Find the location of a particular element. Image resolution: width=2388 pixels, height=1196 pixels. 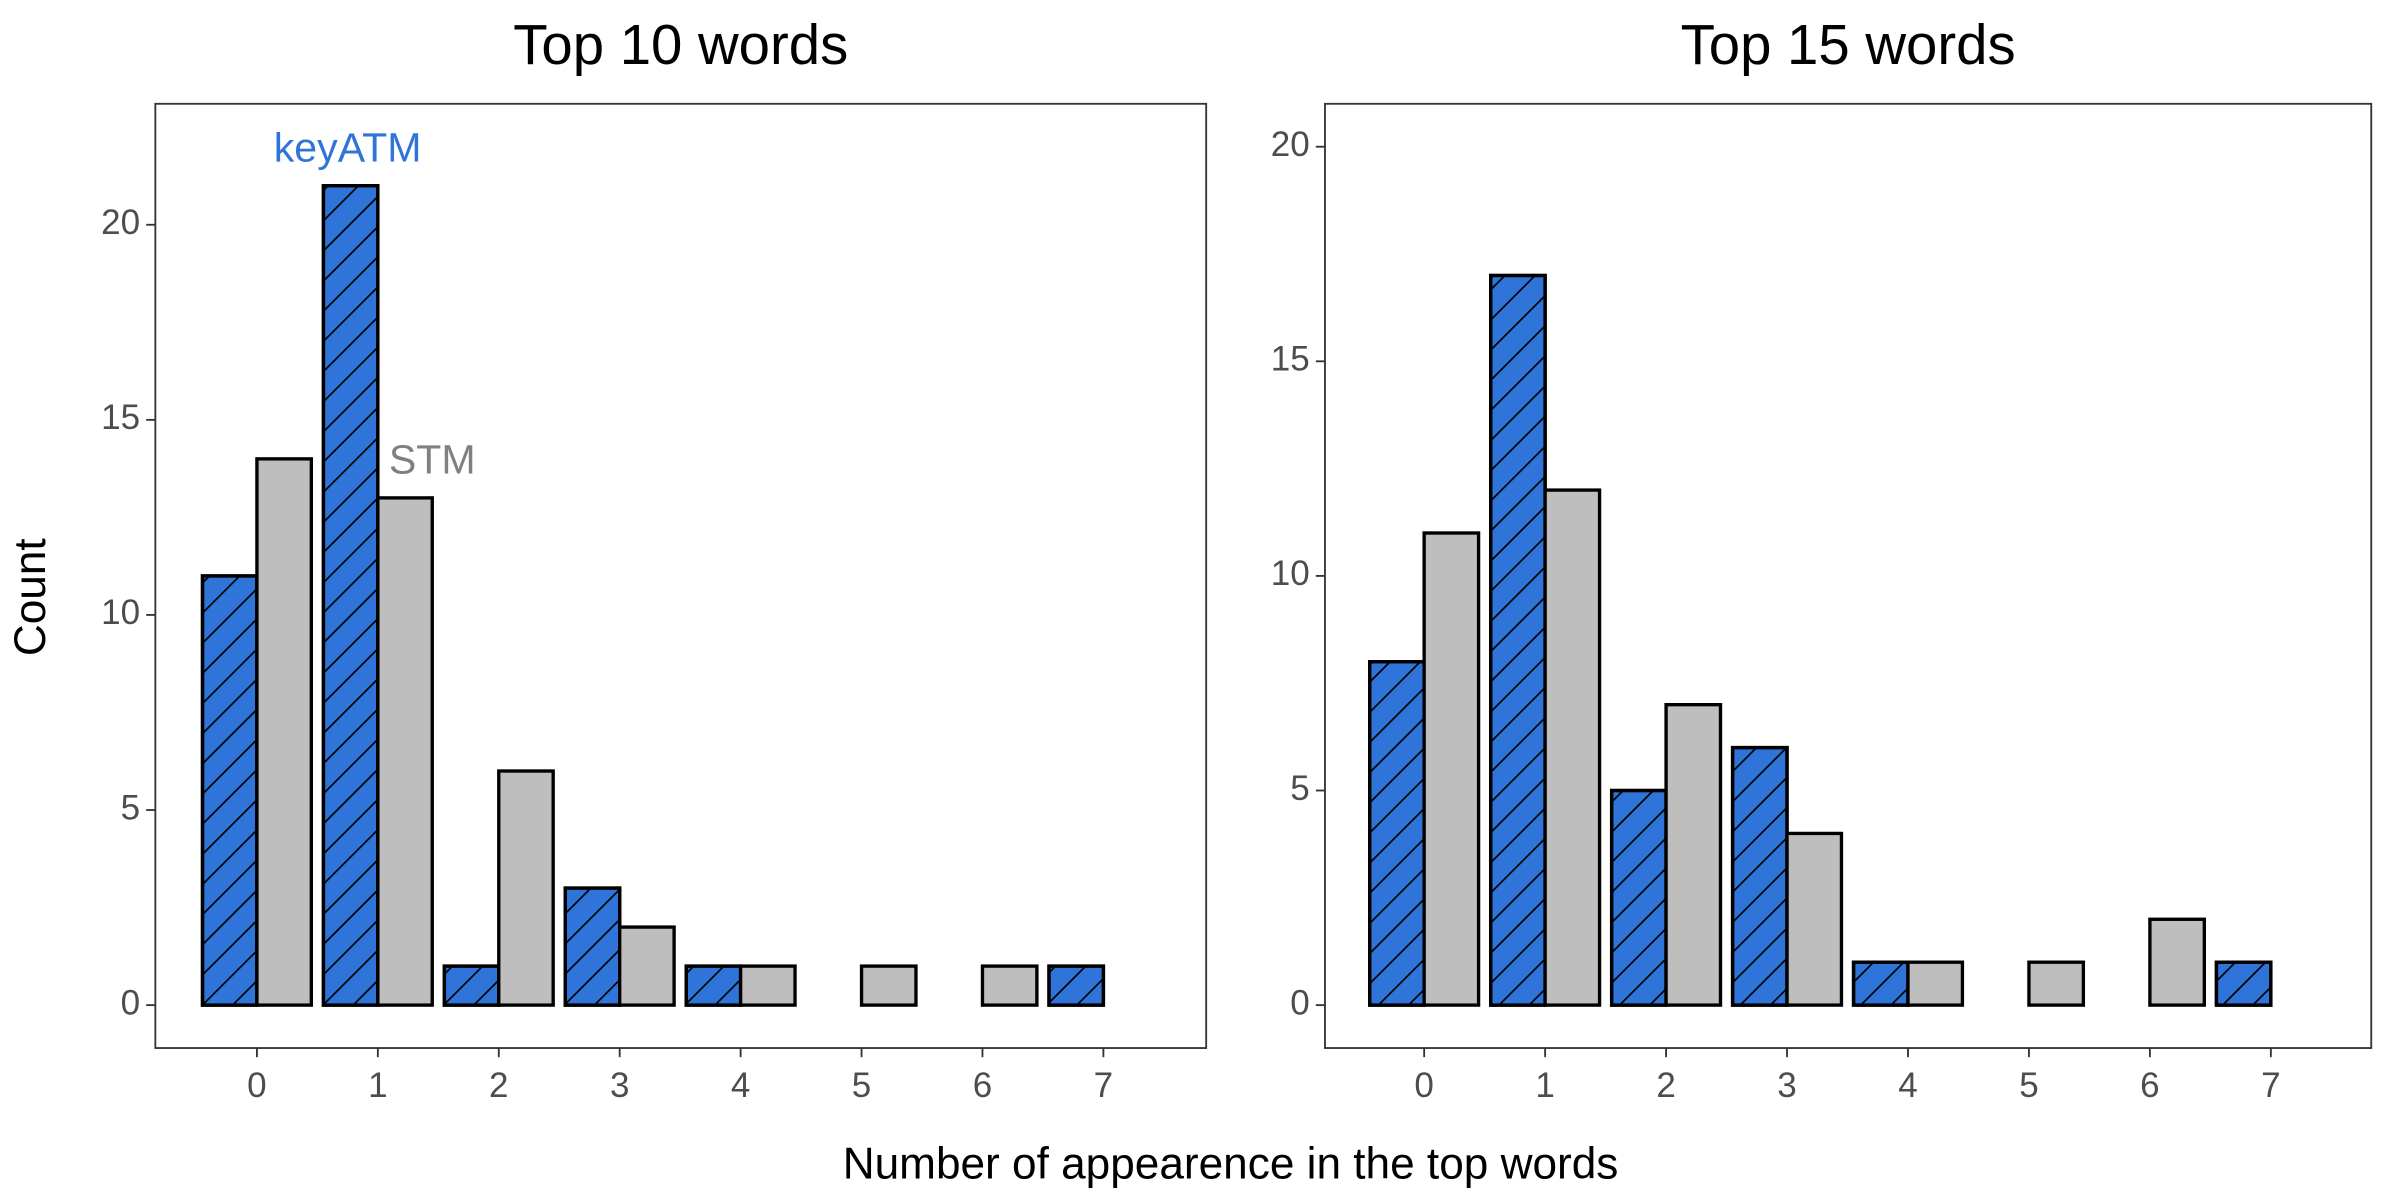

chart-title: Top 15 words is located at coordinates (1848, 44).